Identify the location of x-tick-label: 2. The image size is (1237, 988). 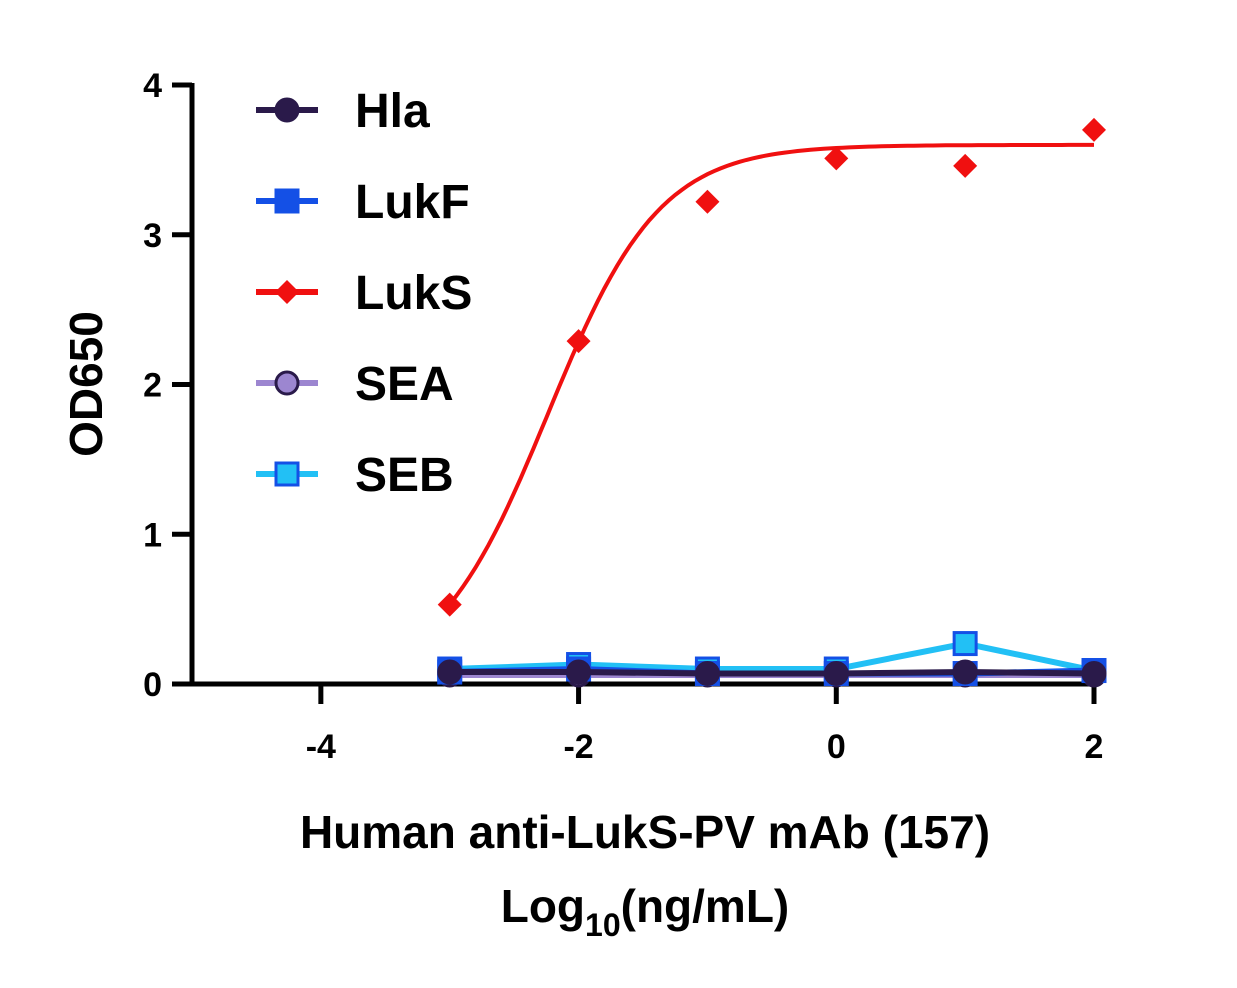
(1094, 747).